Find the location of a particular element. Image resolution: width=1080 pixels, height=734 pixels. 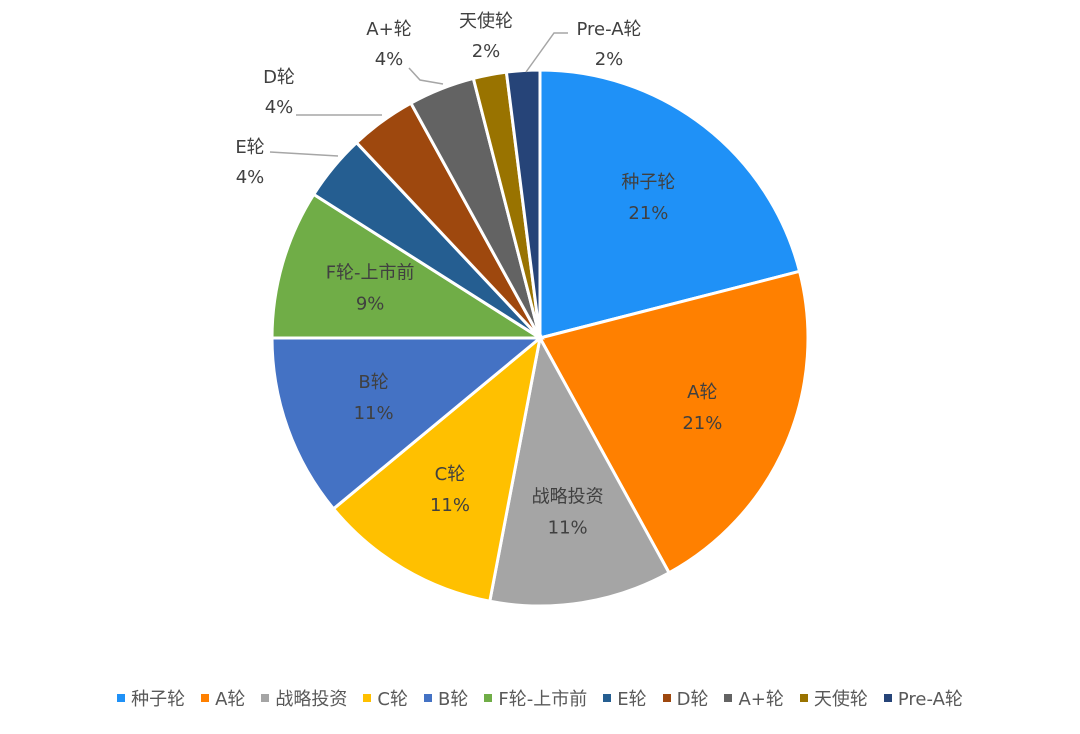

legend-label: 天使轮 is located at coordinates (840, 699).